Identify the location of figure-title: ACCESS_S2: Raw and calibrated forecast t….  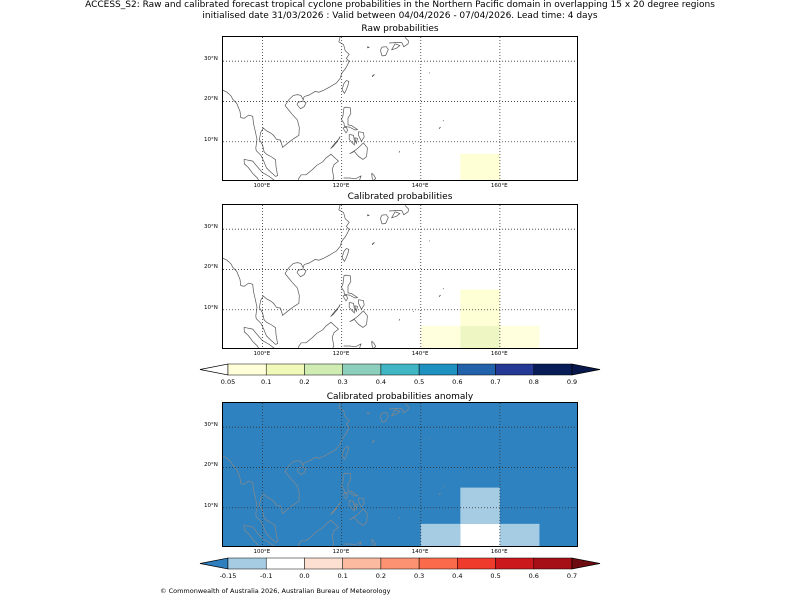
(400, 10).